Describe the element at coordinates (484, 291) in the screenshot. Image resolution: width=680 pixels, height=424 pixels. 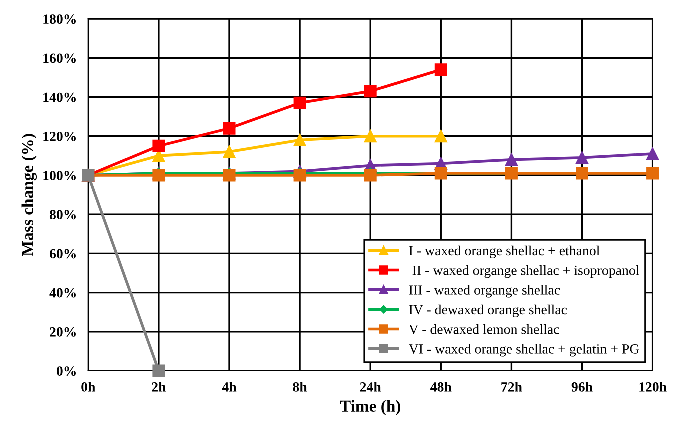
I see `legend-label: III - waxed organge shellac` at that location.